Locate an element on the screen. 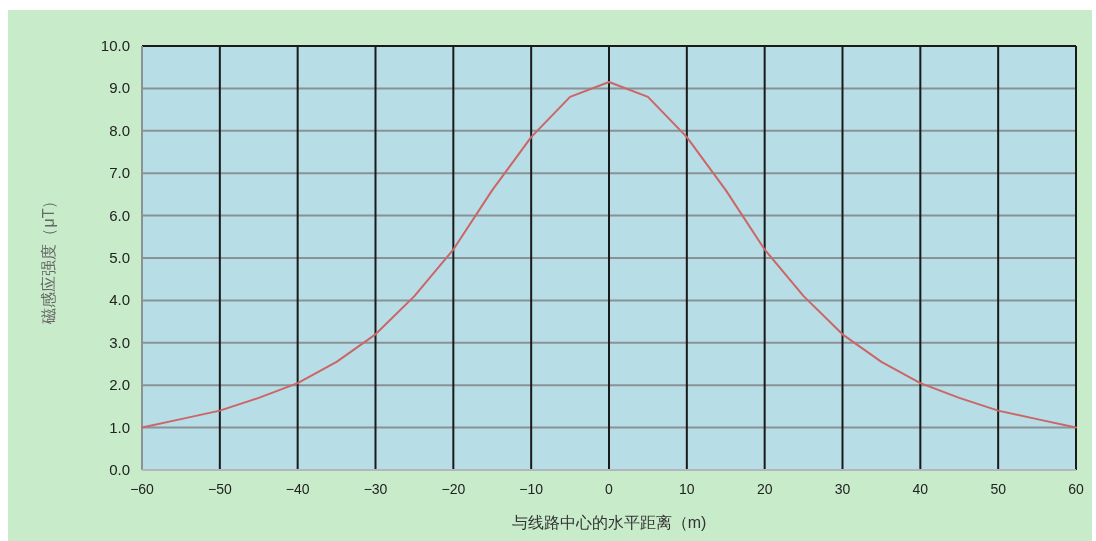 Image resolution: width=1096 pixels, height=541 pixels. y-tick-label: 7.0 is located at coordinates (119, 173).